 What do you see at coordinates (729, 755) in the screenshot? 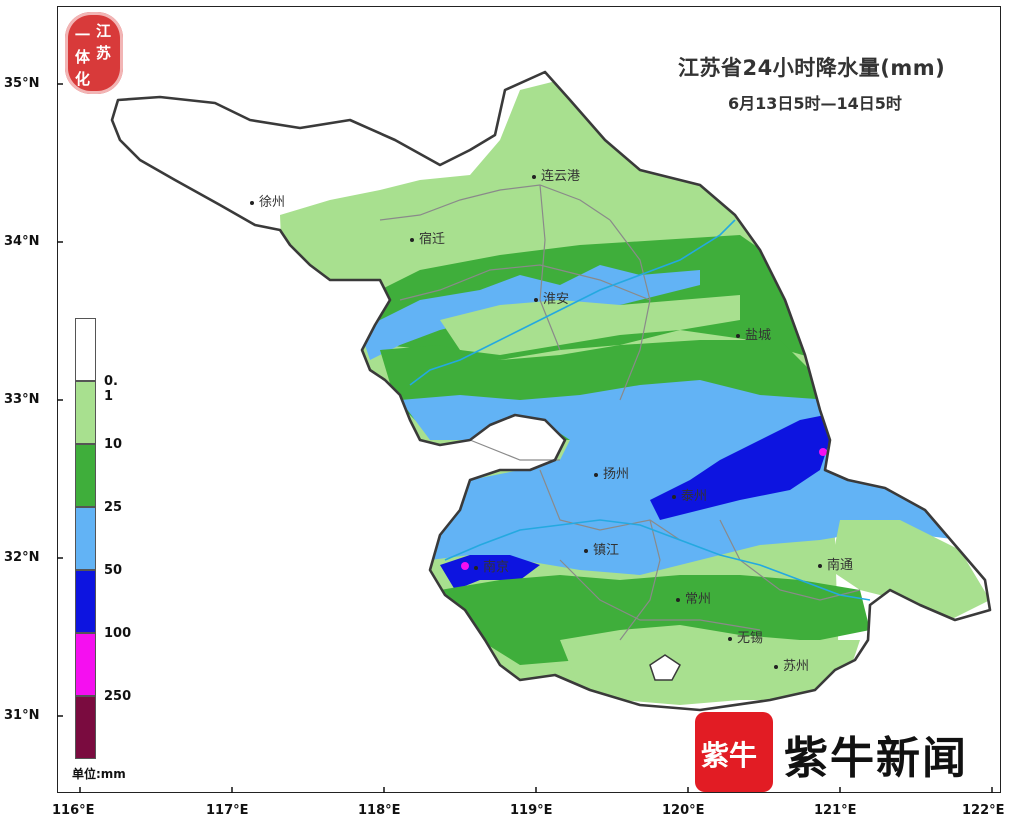
I see `zniu-logo-text: 紫牛` at bounding box center [729, 755].